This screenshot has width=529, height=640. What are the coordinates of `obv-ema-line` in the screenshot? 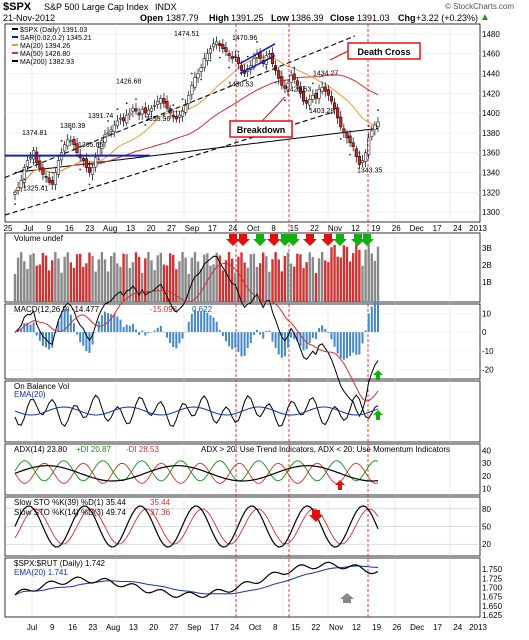 It's located at (196, 411).